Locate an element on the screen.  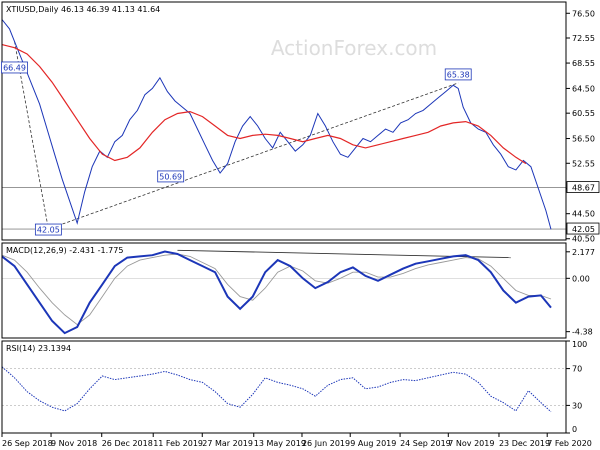
macd-panel-header: MACD(12,26,9) -2.431 -1.775 is located at coordinates (64, 250).